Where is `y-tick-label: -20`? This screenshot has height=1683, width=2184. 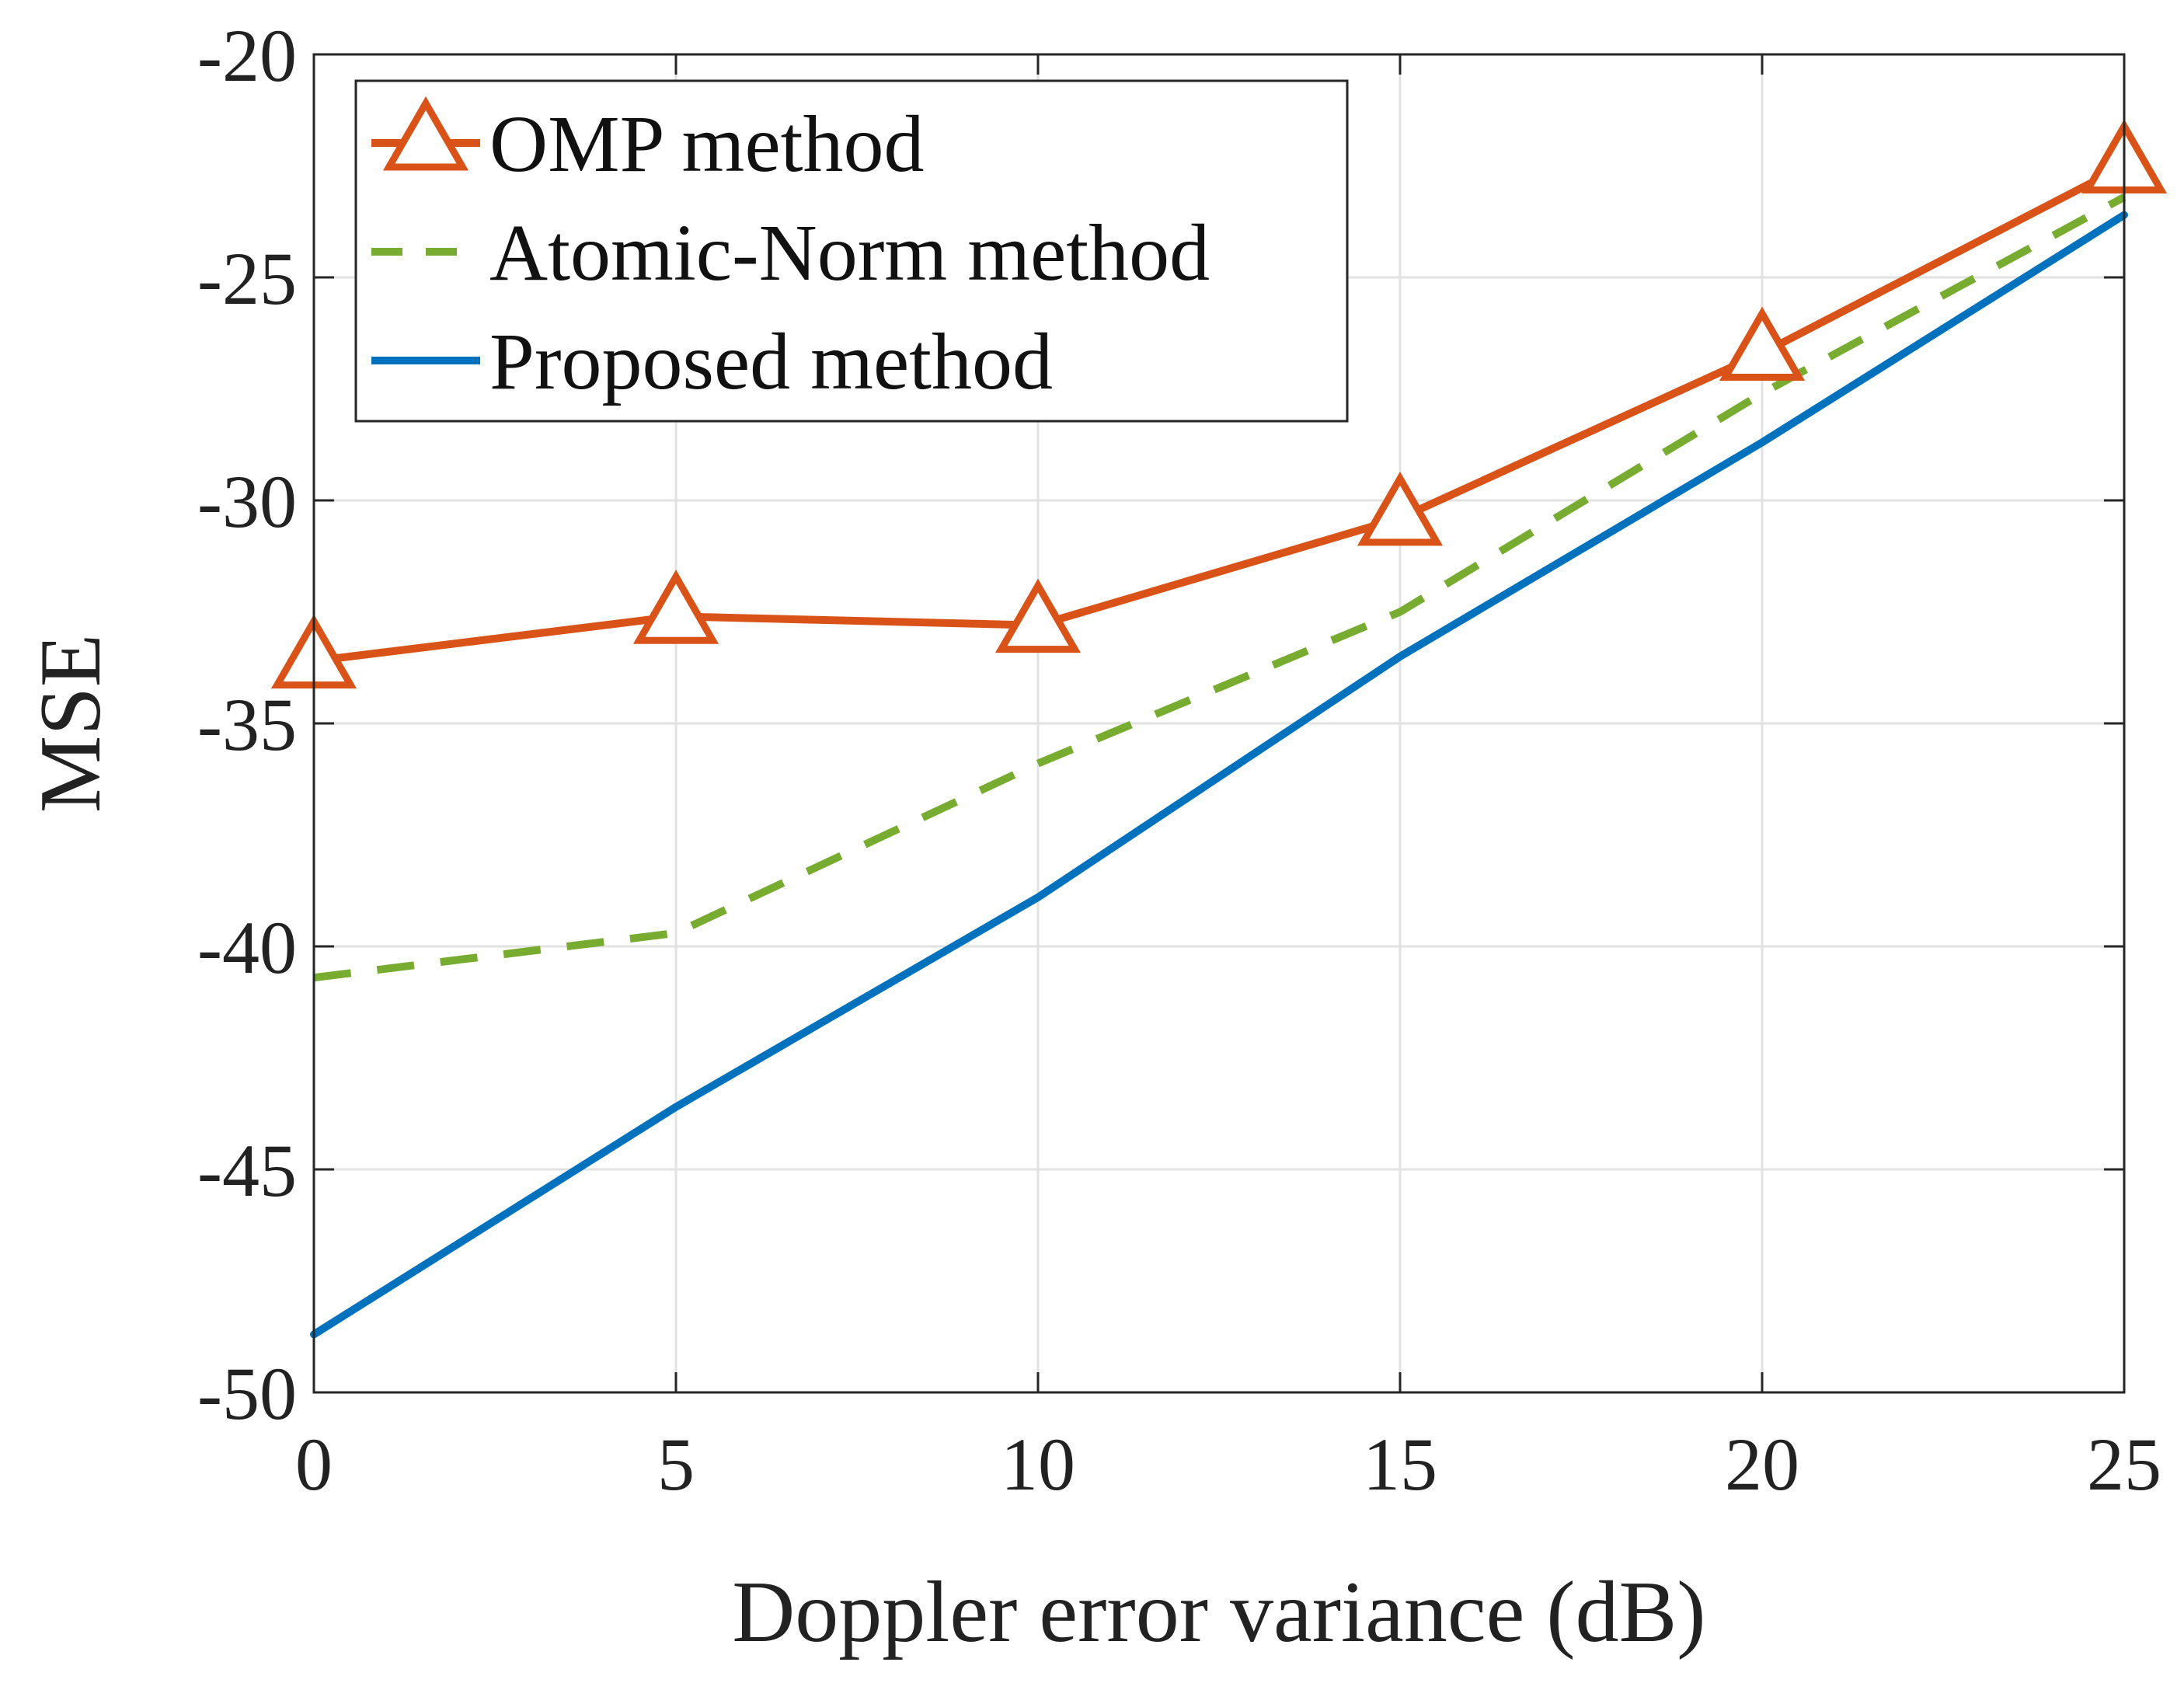 y-tick-label: -20 is located at coordinates (247, 56).